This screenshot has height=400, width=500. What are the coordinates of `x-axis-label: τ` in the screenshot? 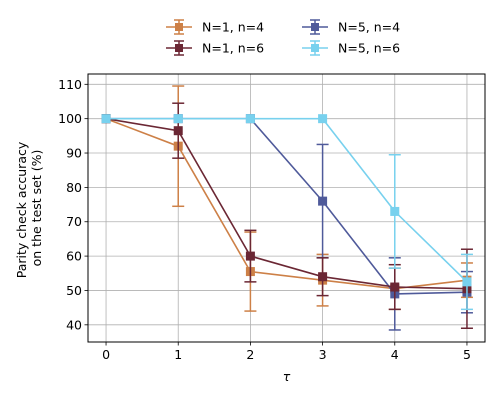 It's located at (287, 376).